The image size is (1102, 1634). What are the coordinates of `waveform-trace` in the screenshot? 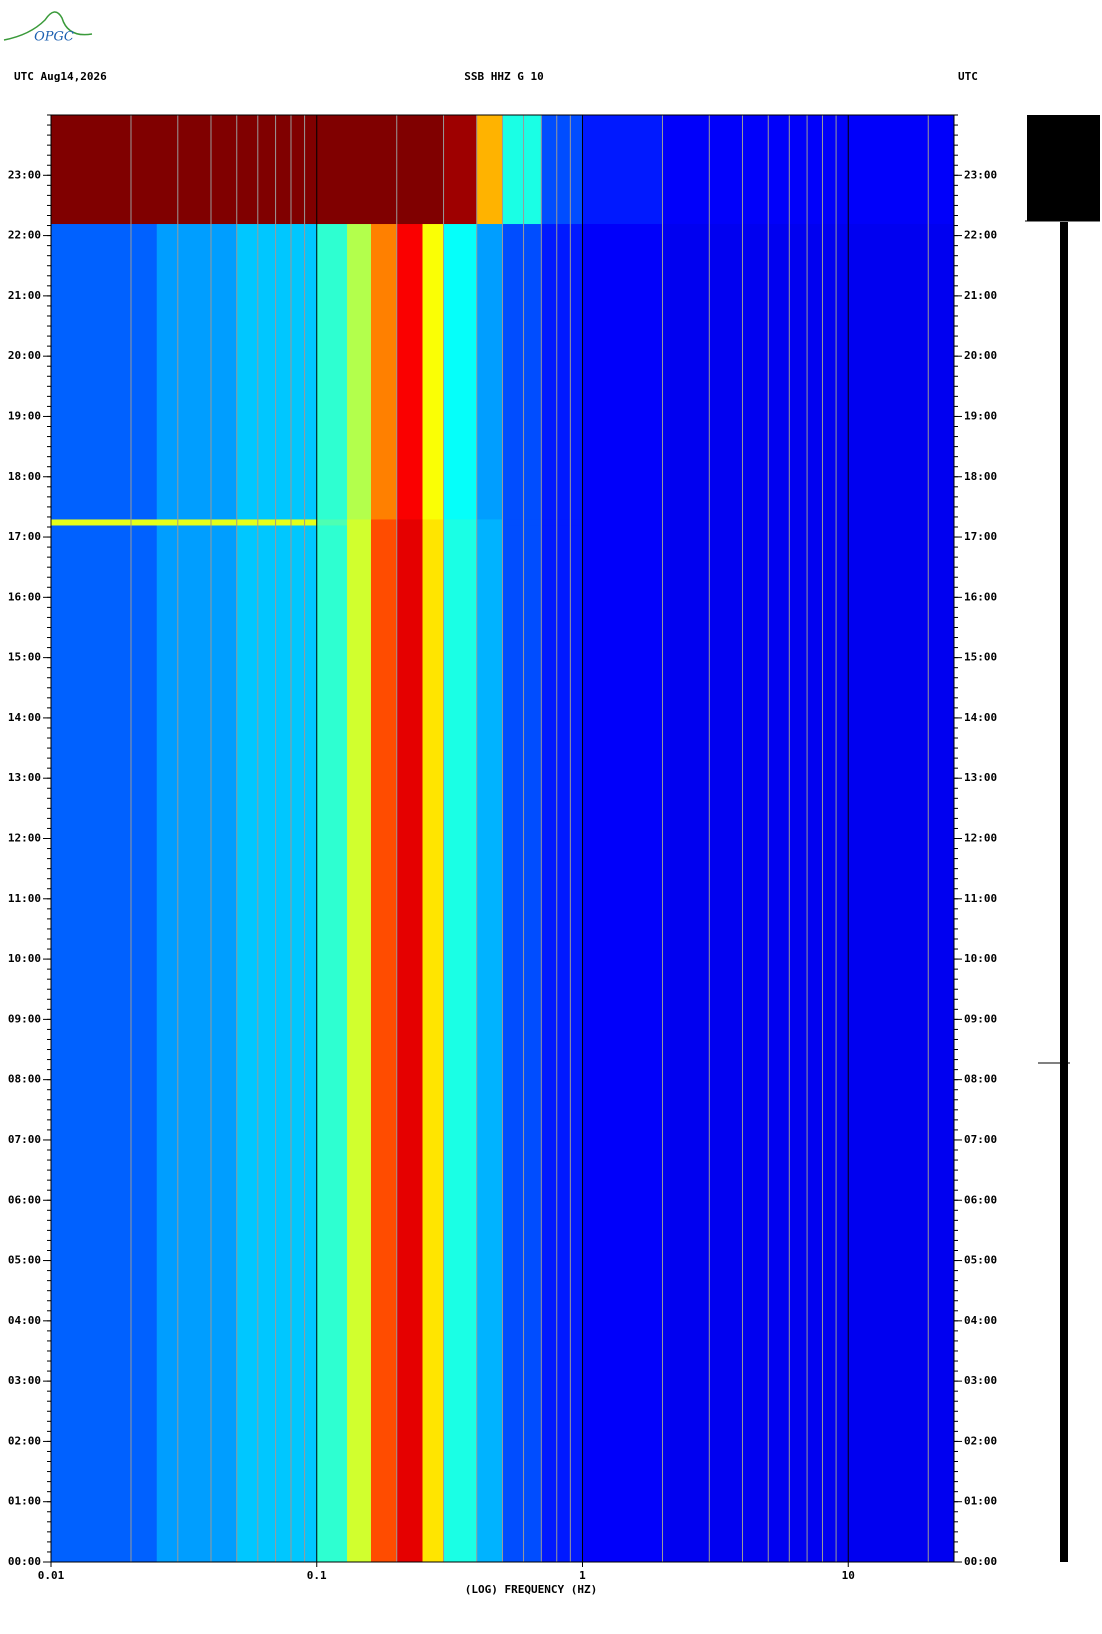 It's located at (1064, 892).